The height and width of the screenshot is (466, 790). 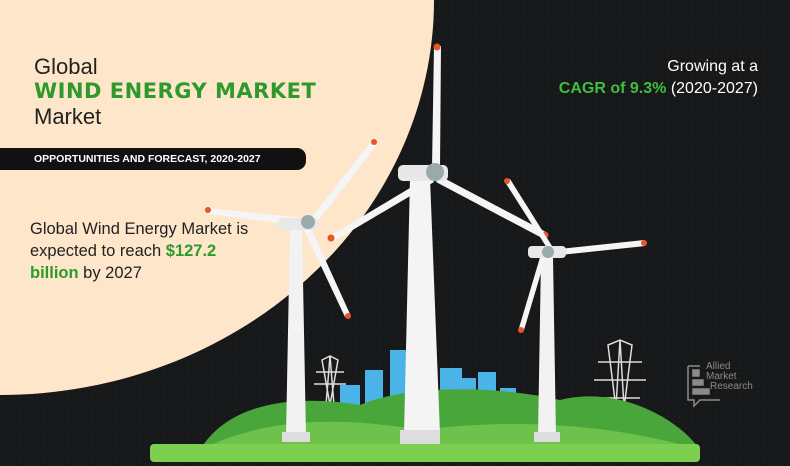 What do you see at coordinates (153, 159) in the screenshot?
I see `forecast-banner: OPPORTUNITIES AND FORECAST, 2020-2027` at bounding box center [153, 159].